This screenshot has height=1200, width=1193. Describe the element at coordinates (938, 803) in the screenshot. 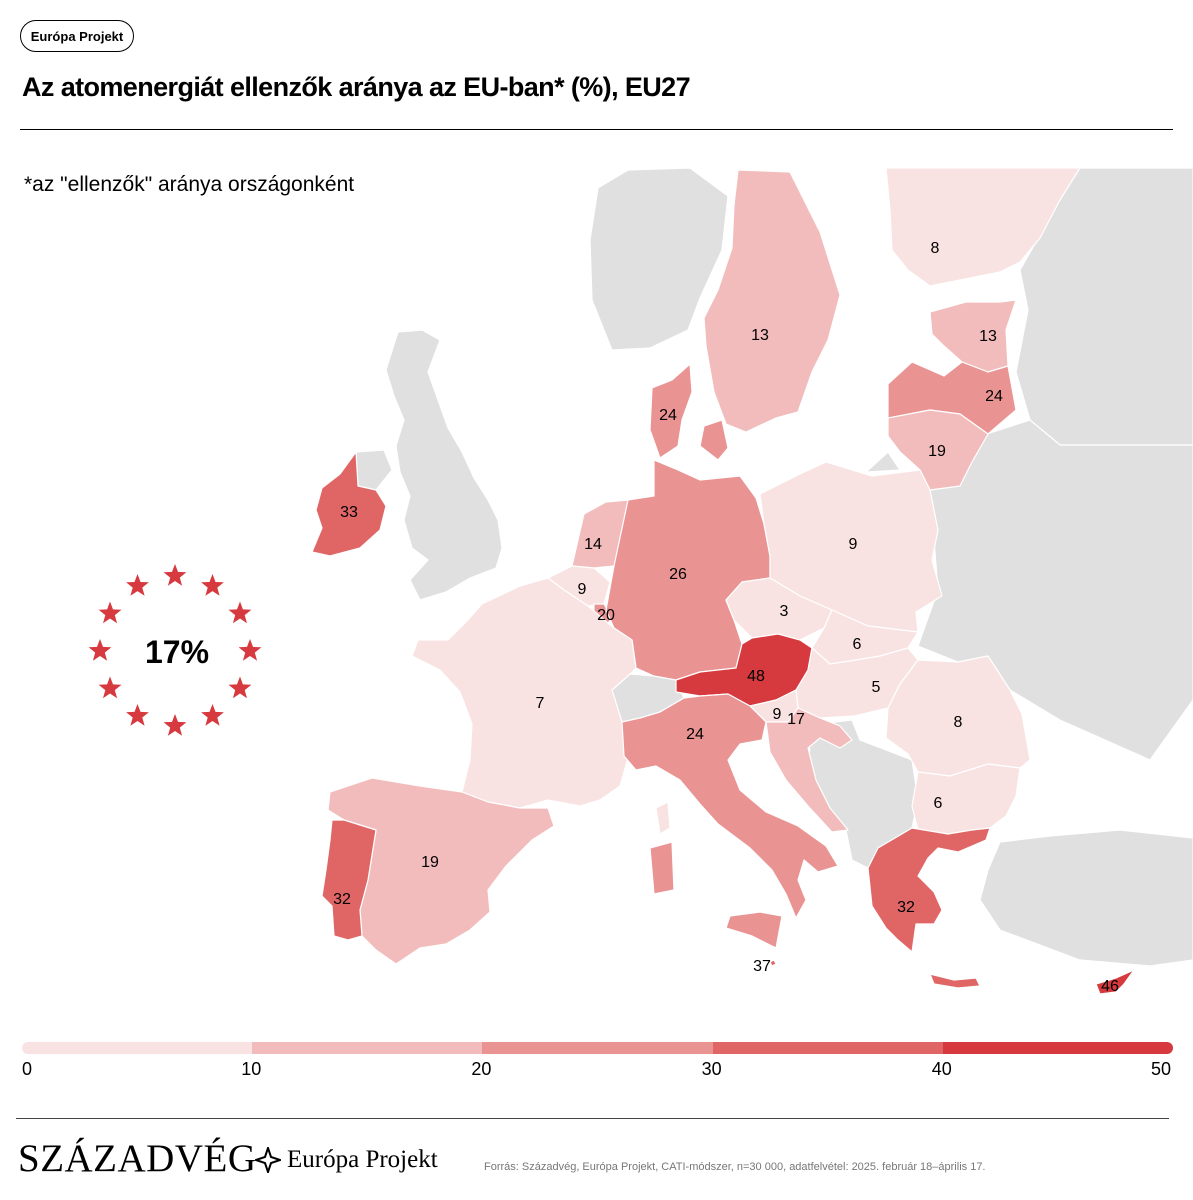

I see `country-label-bulgaria: 6` at that location.